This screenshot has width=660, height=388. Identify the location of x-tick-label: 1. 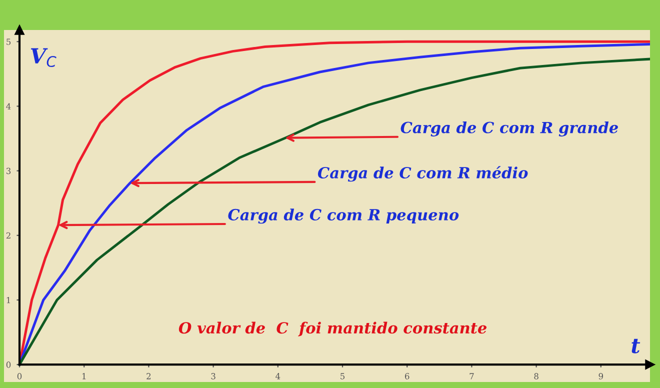
(84, 376).